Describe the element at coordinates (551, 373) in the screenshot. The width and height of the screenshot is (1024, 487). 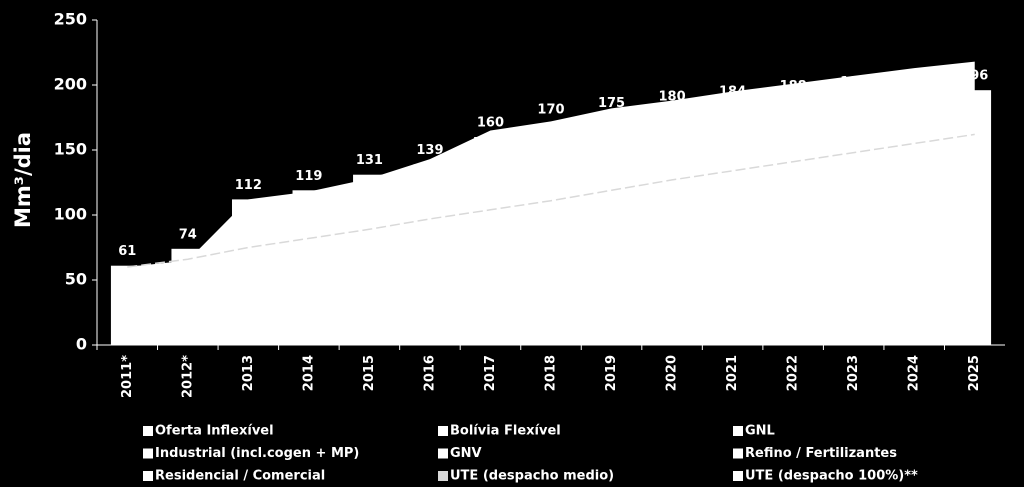
I see `x-tick-label: 2018` at that location.